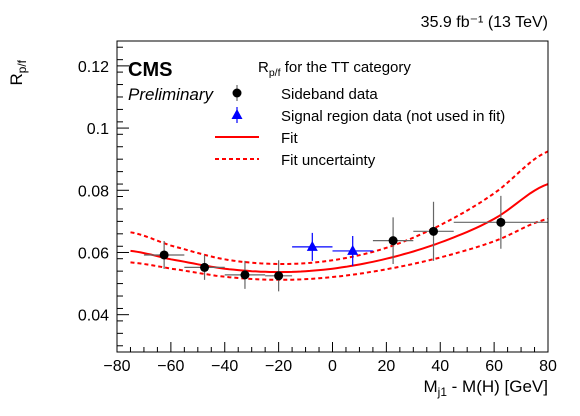 The width and height of the screenshot is (580, 416). Describe the element at coordinates (484, 22) in the screenshot. I see `luminosity-header: 35.9 fb⁻¹ (13 TeV)` at that location.